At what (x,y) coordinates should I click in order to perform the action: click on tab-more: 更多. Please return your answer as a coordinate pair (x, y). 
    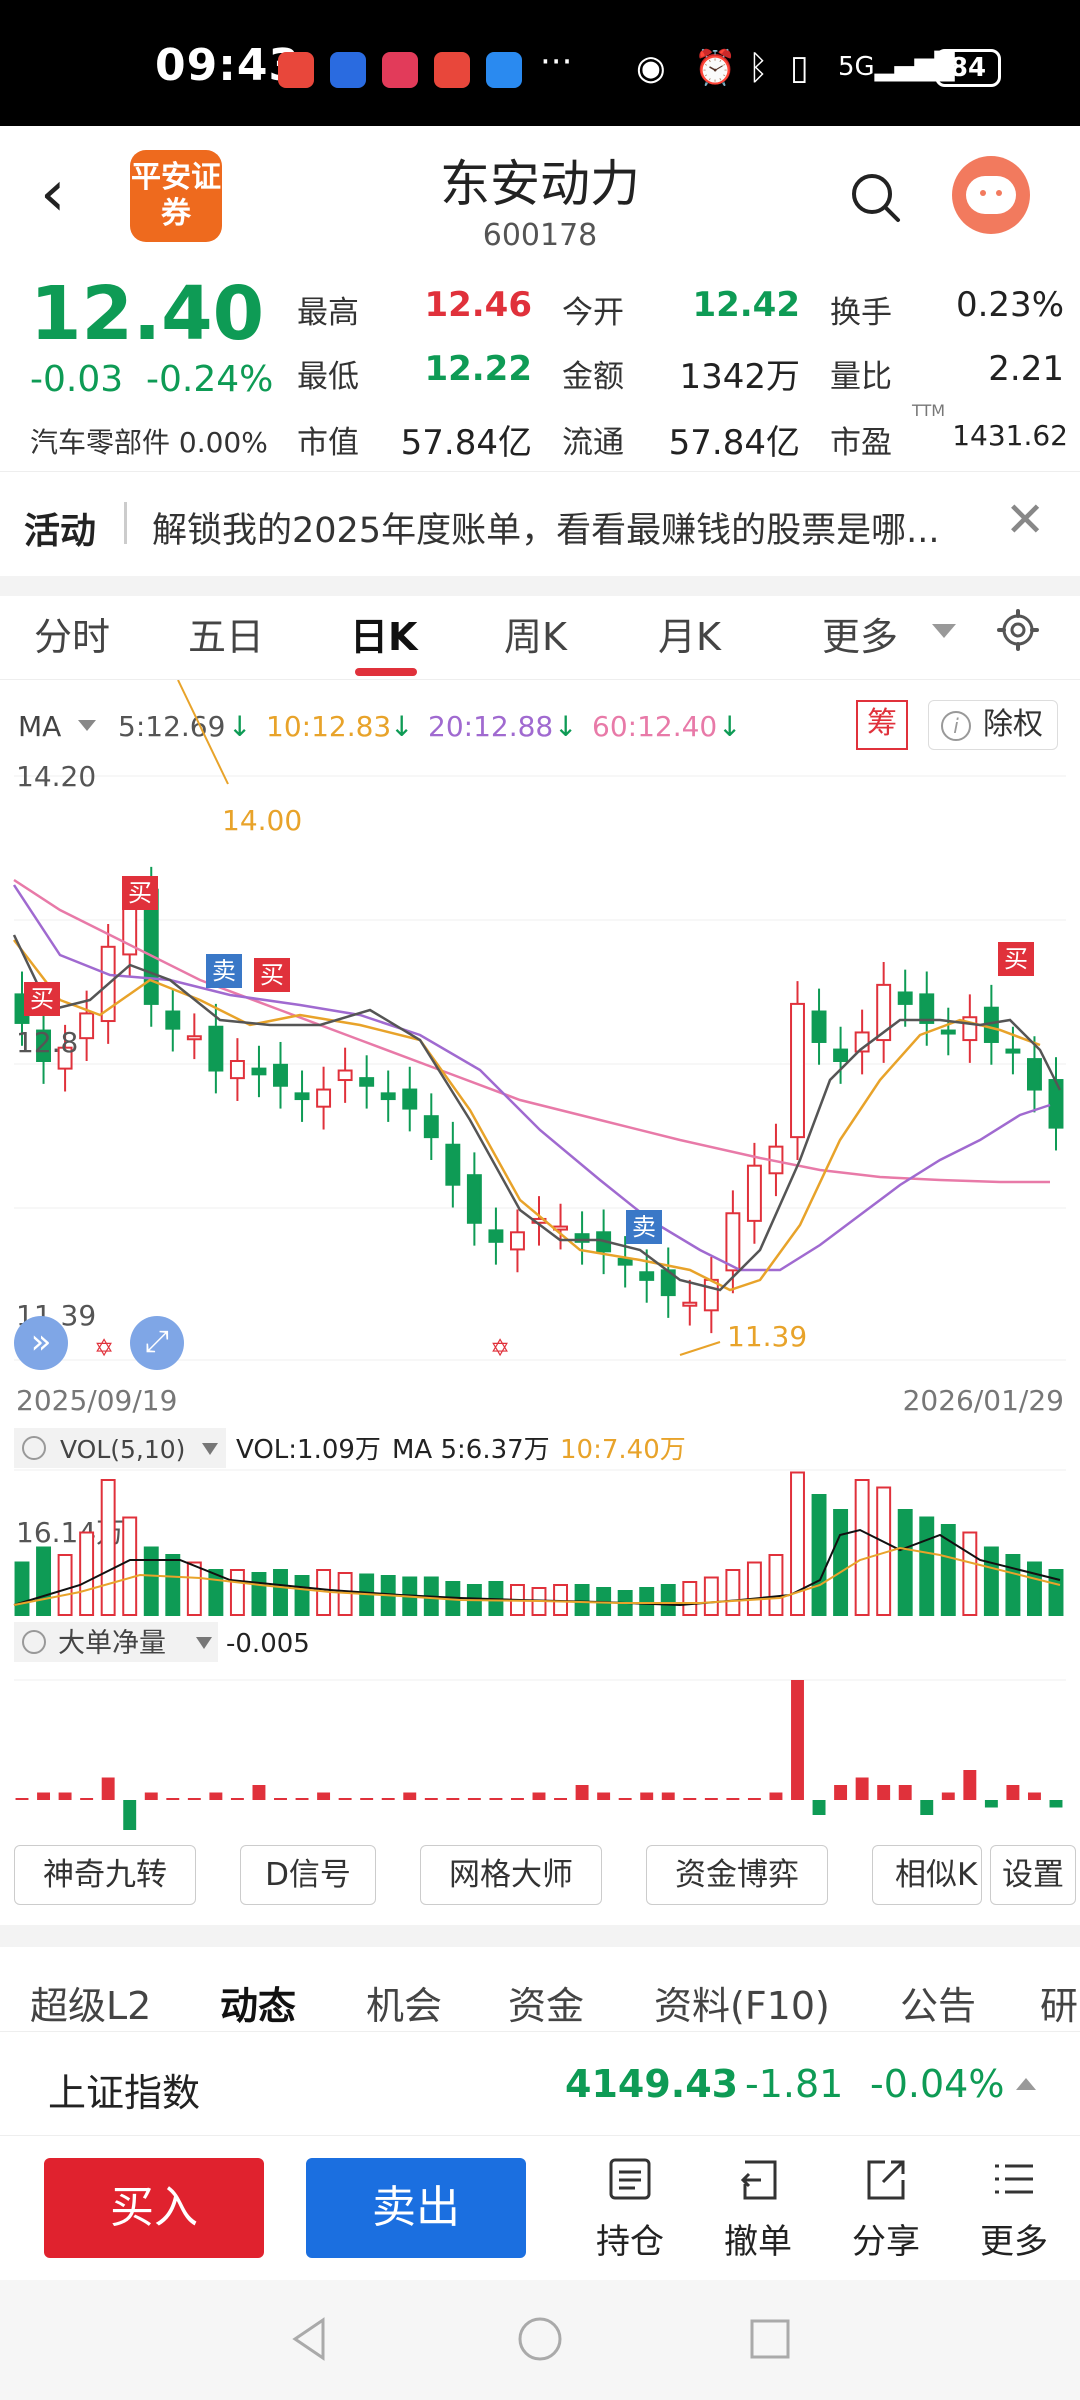
    Looking at the image, I should click on (860, 637).